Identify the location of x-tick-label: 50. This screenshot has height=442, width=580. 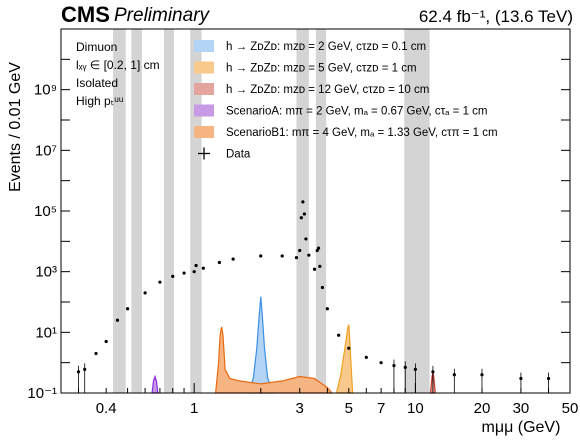
(570, 408).